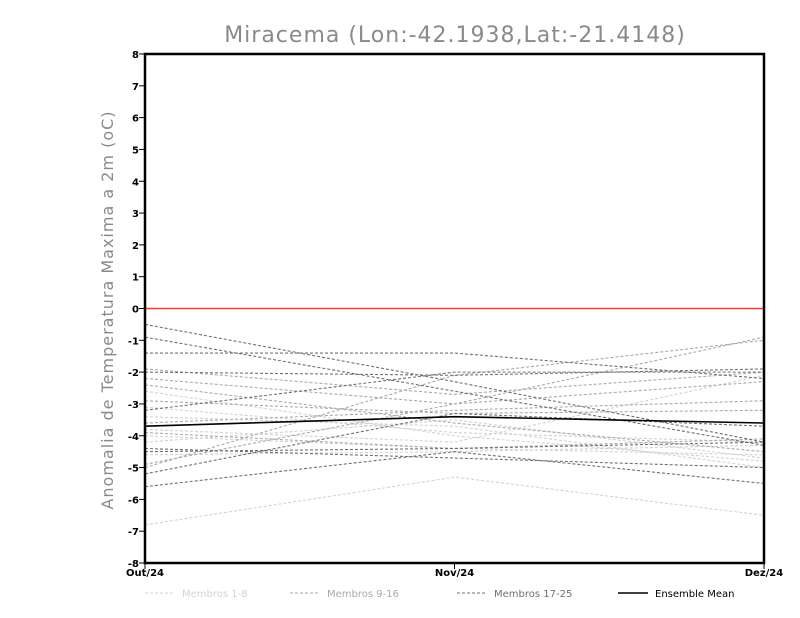  What do you see at coordinates (133, 341) in the screenshot?
I see `y-tick-label: -1` at bounding box center [133, 341].